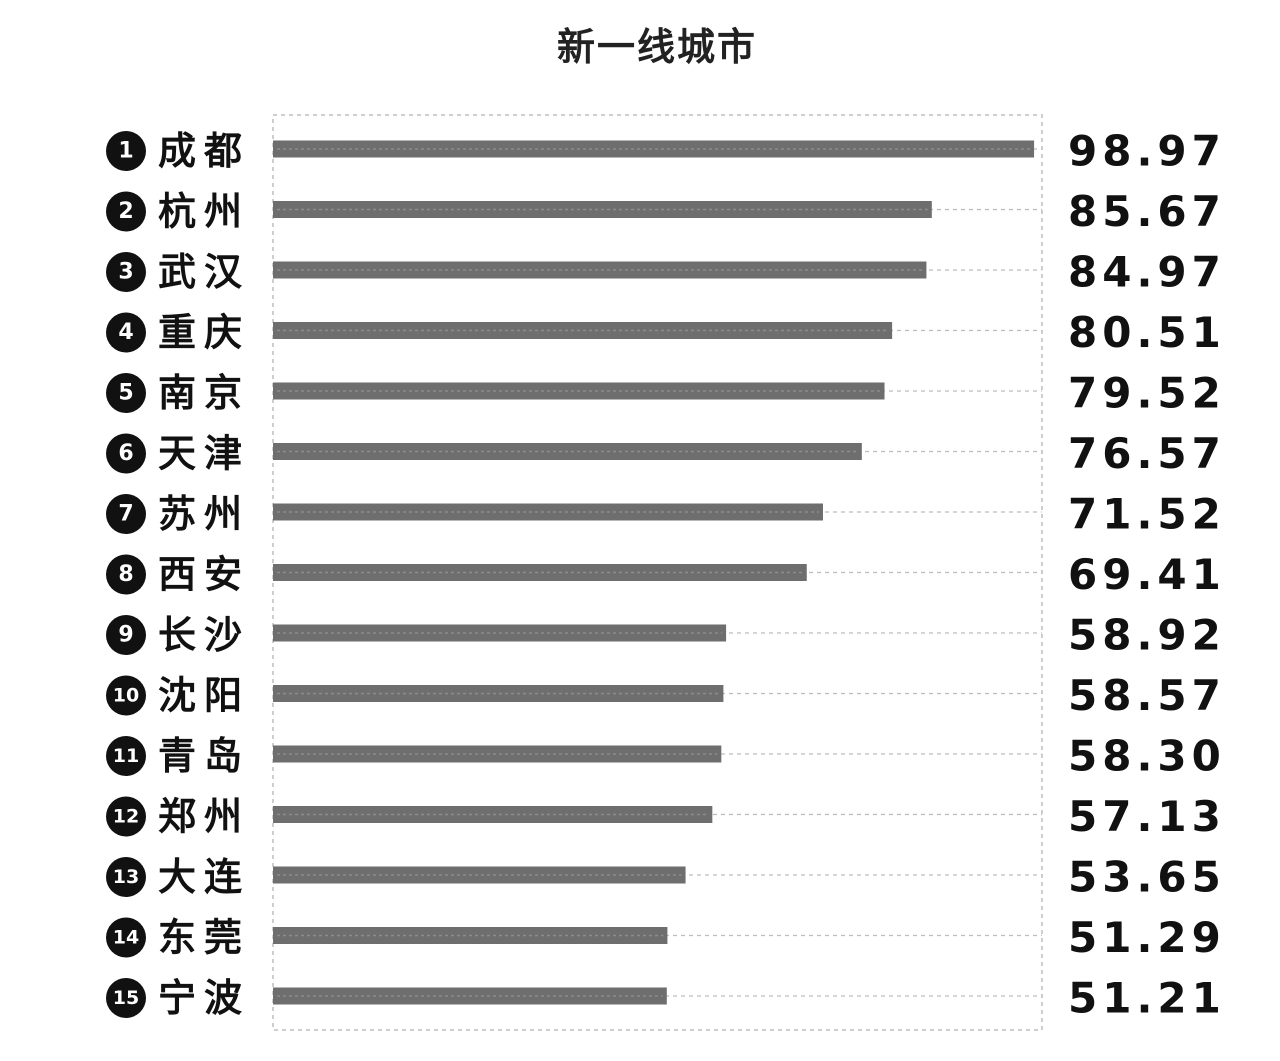 The image size is (1280, 1061). Describe the element at coordinates (1147, 635) in the screenshot. I see `value-label: 58.92` at that location.